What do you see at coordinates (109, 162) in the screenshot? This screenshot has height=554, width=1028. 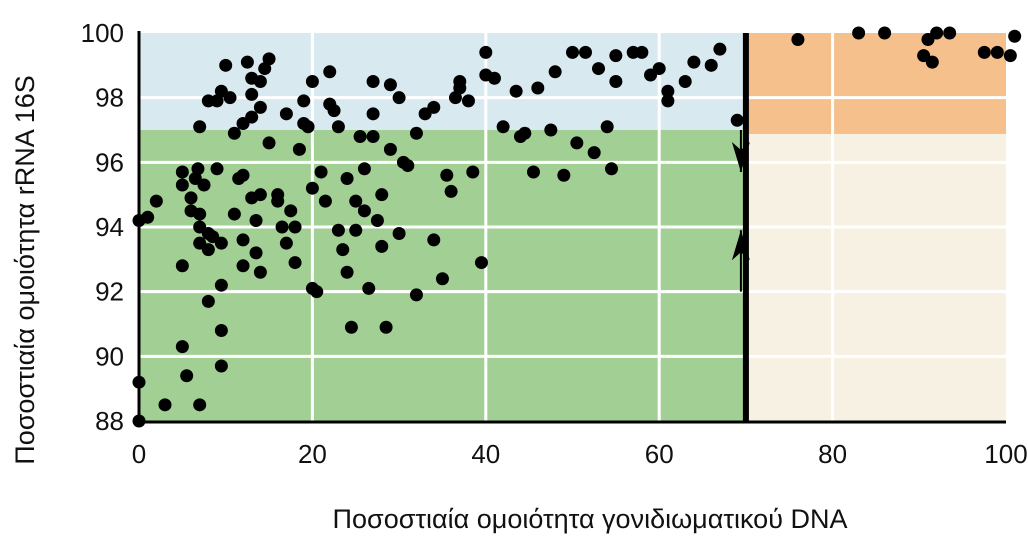 I see `y-tick-label: 96` at bounding box center [109, 162].